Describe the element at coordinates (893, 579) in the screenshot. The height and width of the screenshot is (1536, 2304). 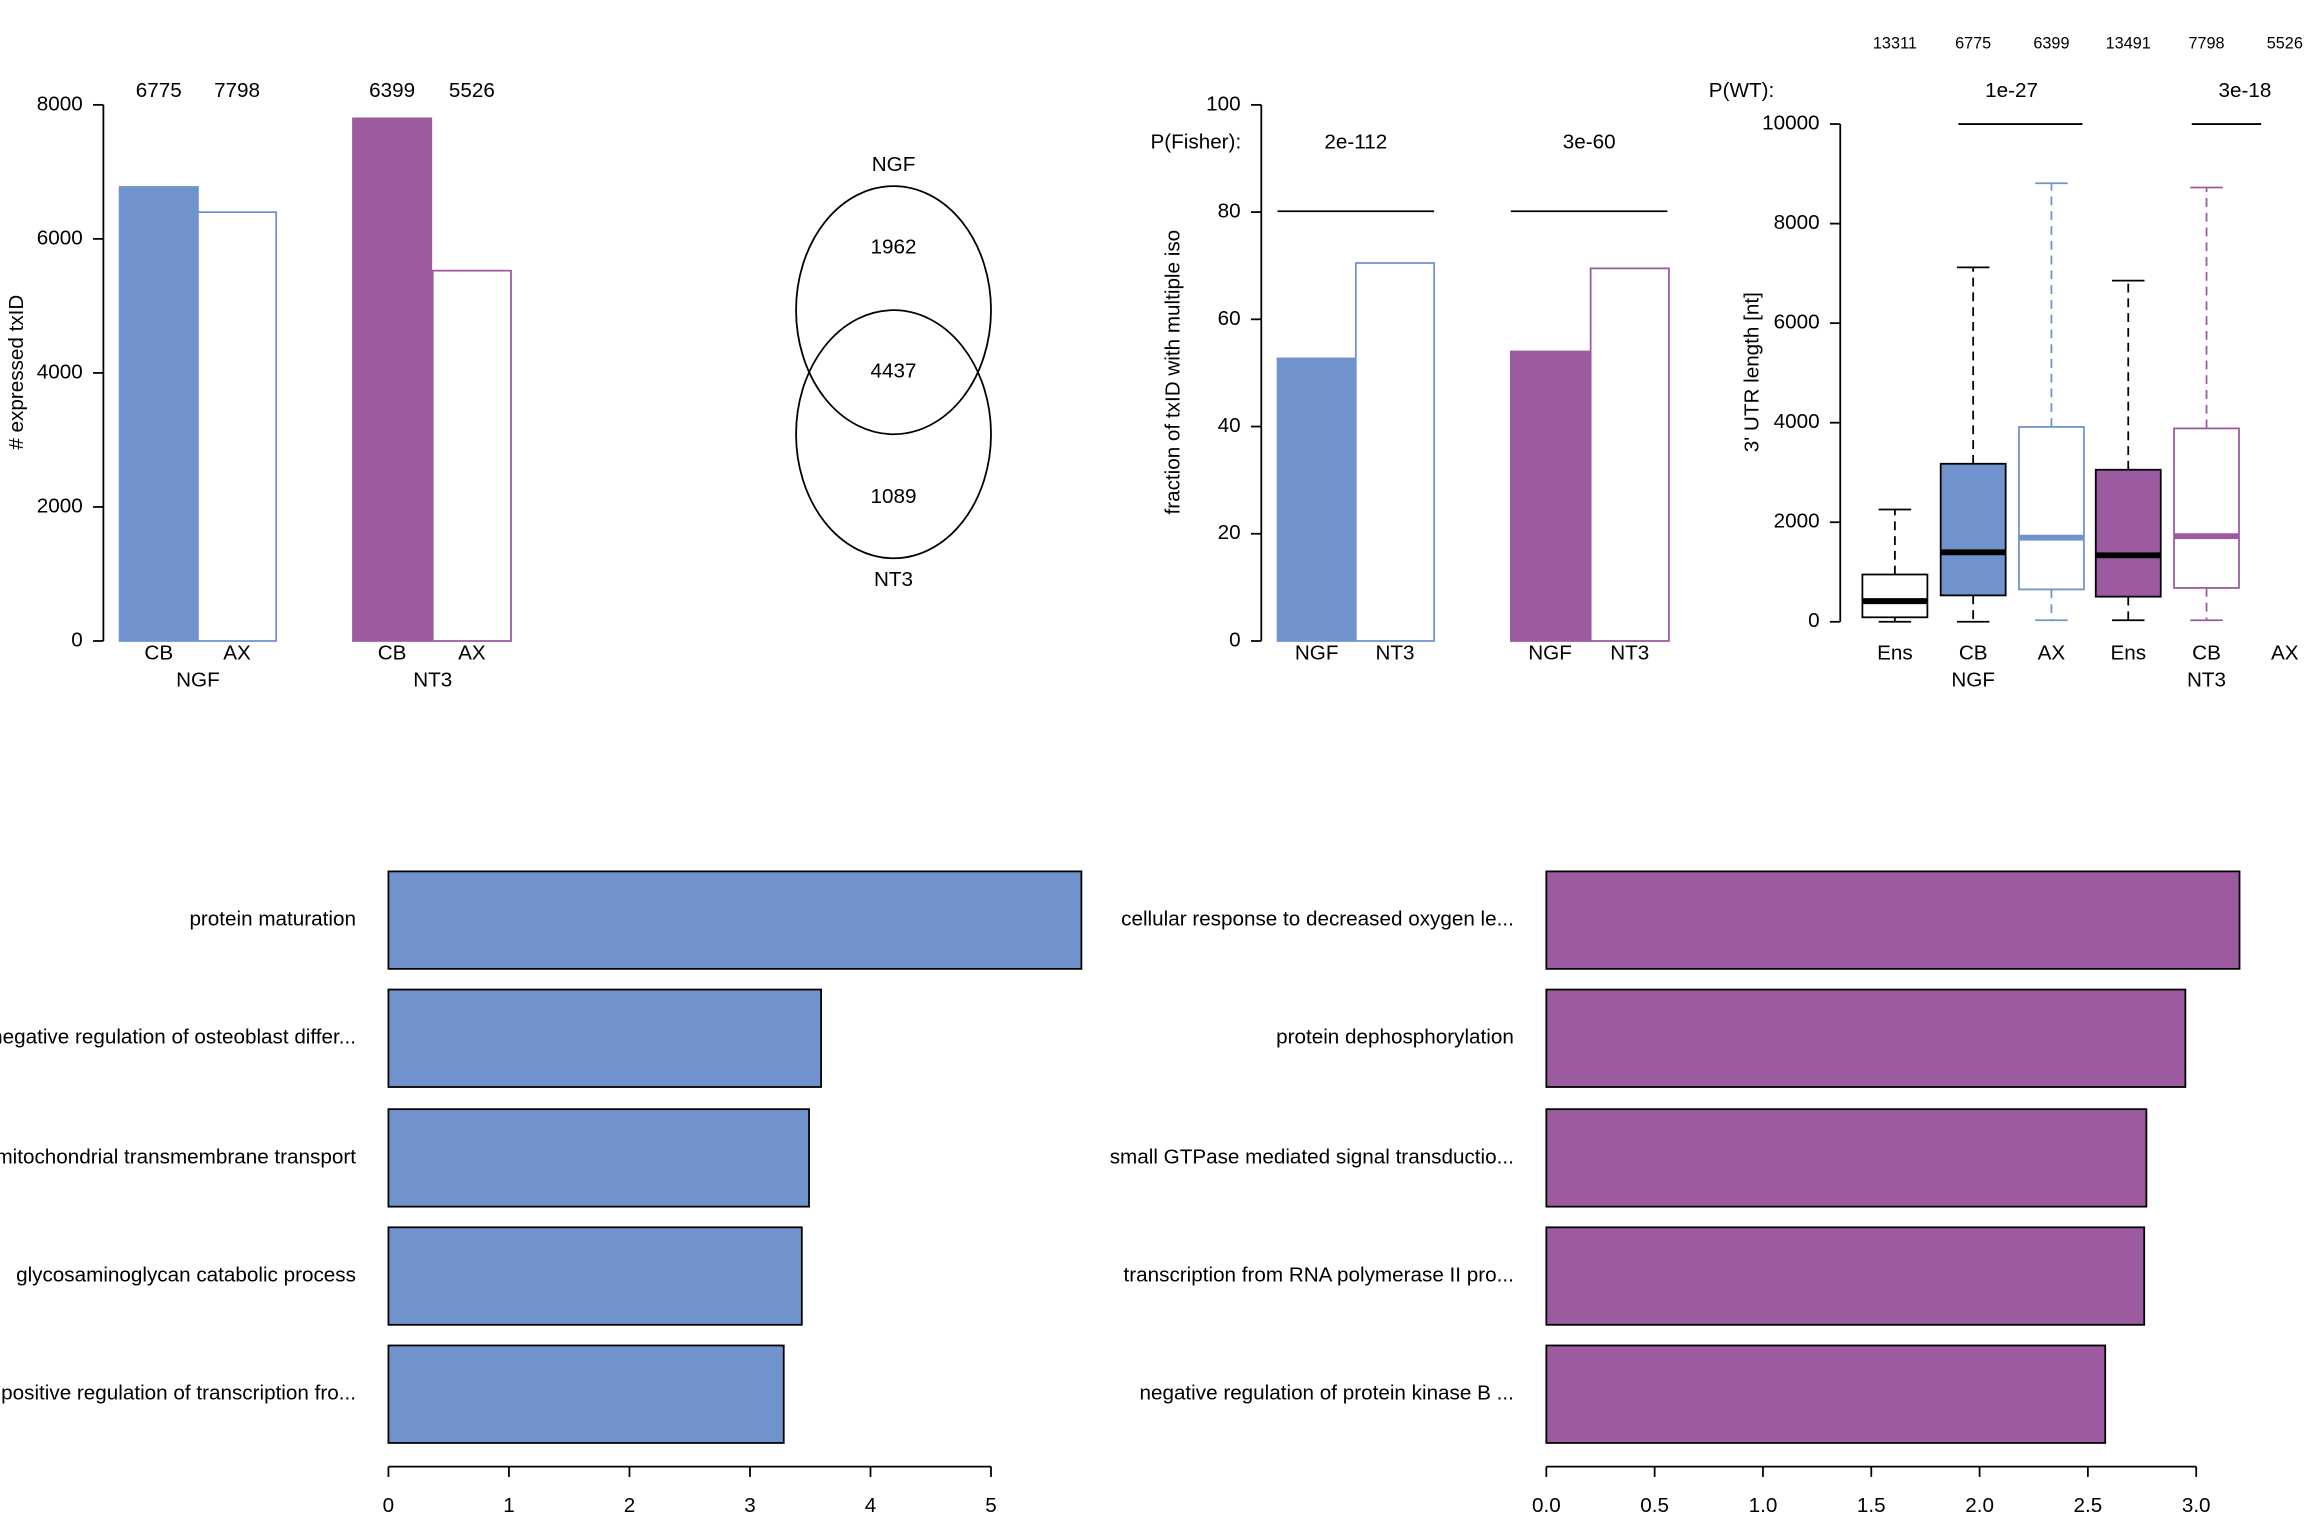
I see `set-label: NT3` at that location.